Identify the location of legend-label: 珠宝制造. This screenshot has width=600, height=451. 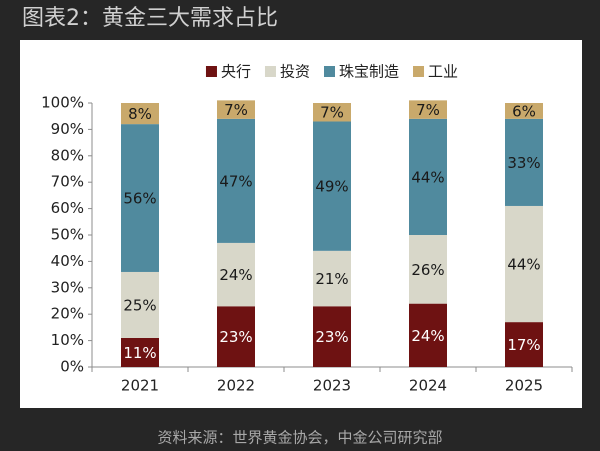
(369, 72).